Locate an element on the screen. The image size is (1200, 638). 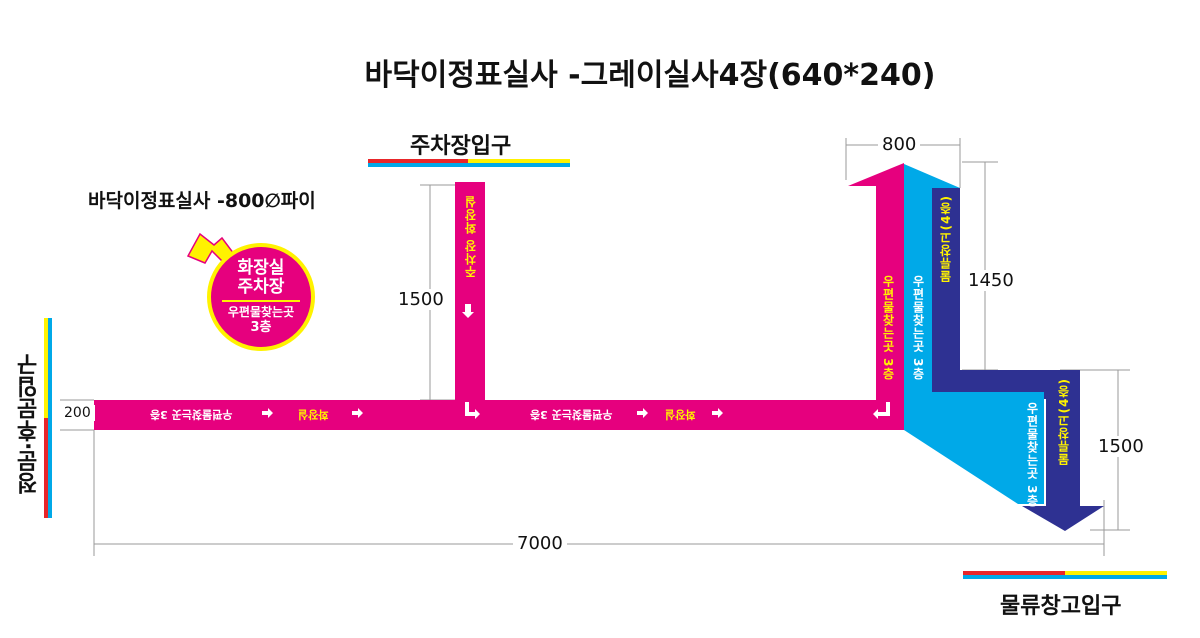
turn-right-icon is located at coordinates (472, 410).